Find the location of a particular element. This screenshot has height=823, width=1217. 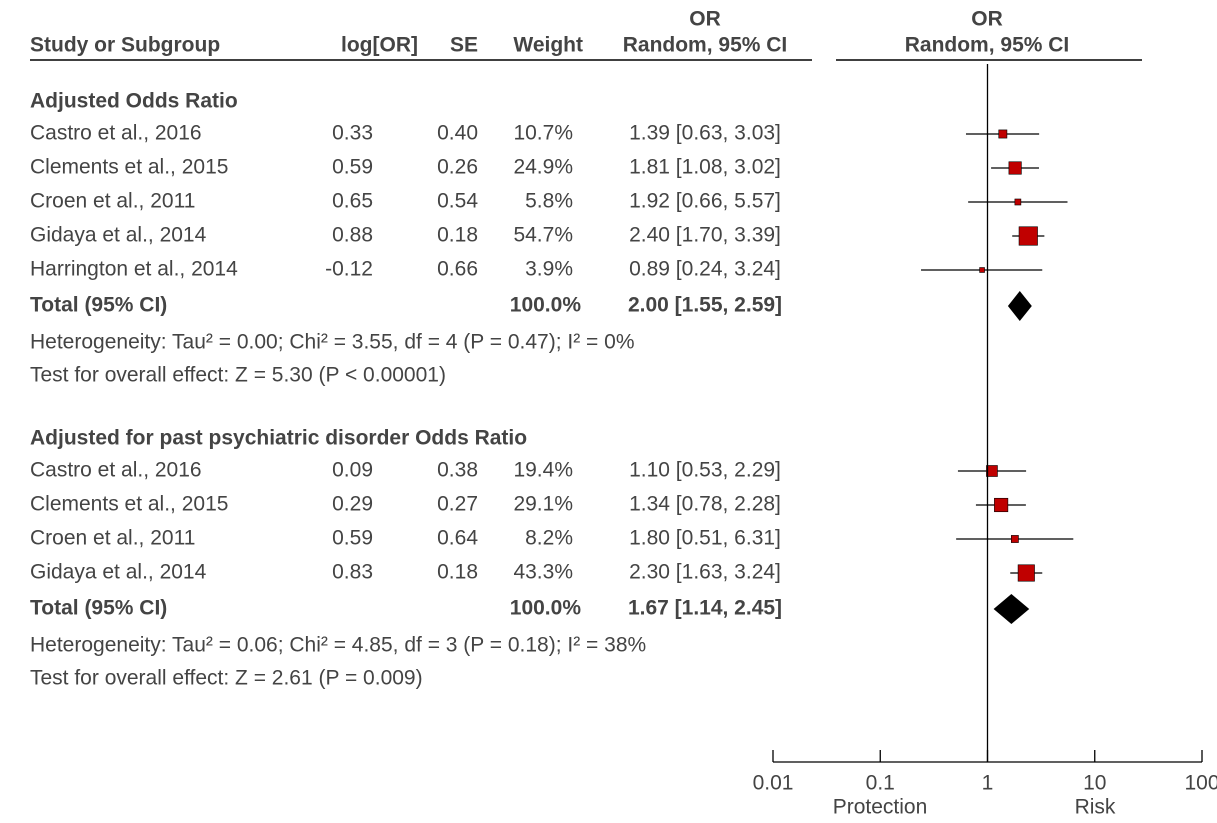

x-label-left: Protection is located at coordinates (880, 807).